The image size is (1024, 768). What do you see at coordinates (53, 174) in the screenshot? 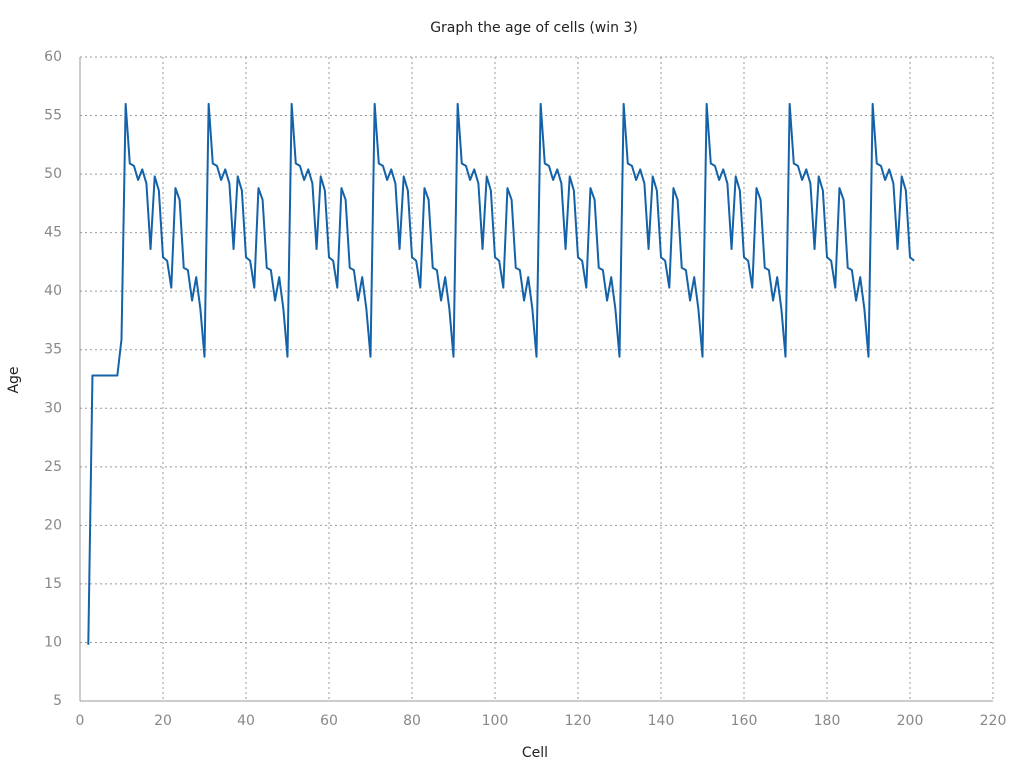
I see `y-tick-label: 50` at bounding box center [53, 174].